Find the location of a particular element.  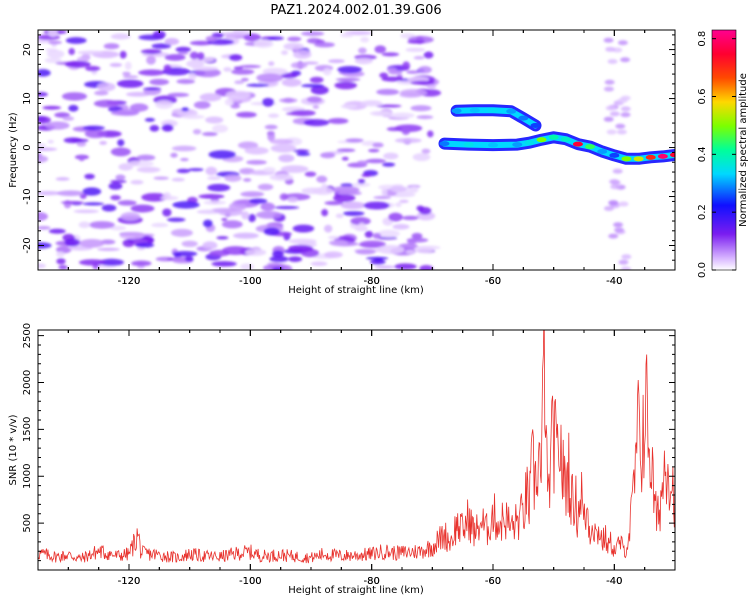

colorbar-tick-label: 0.0 is located at coordinates (702, 270).